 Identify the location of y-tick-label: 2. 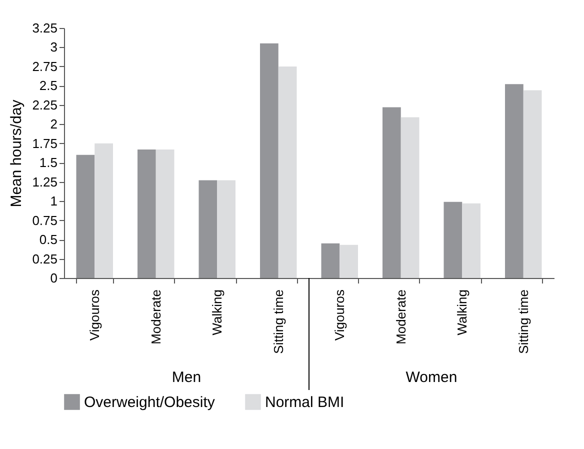
(54, 124).